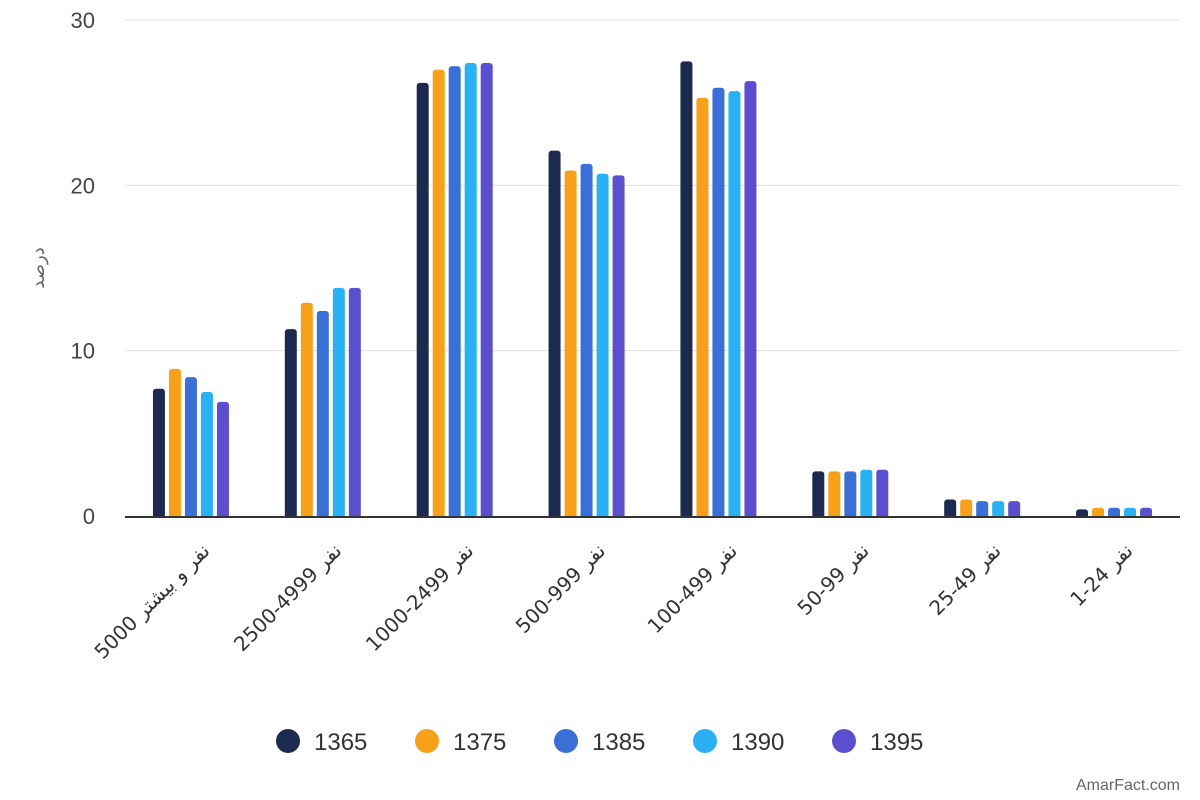 This screenshot has height=800, width=1200. I want to click on y-tick-label: 0, so click(89, 516).